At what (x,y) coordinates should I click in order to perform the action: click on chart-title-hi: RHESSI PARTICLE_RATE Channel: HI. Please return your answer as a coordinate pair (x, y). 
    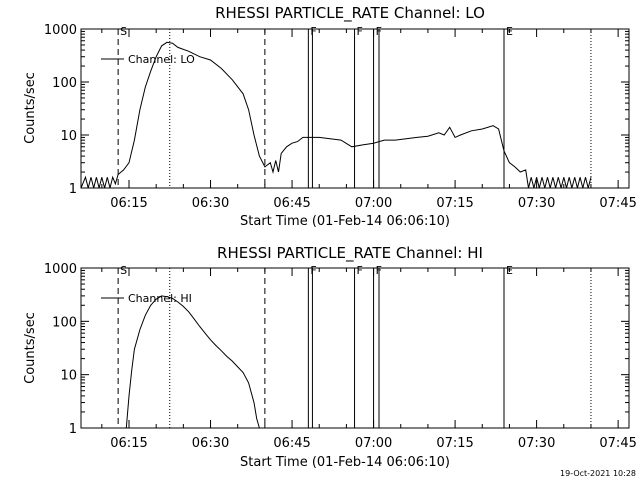
    Looking at the image, I should click on (350, 253).